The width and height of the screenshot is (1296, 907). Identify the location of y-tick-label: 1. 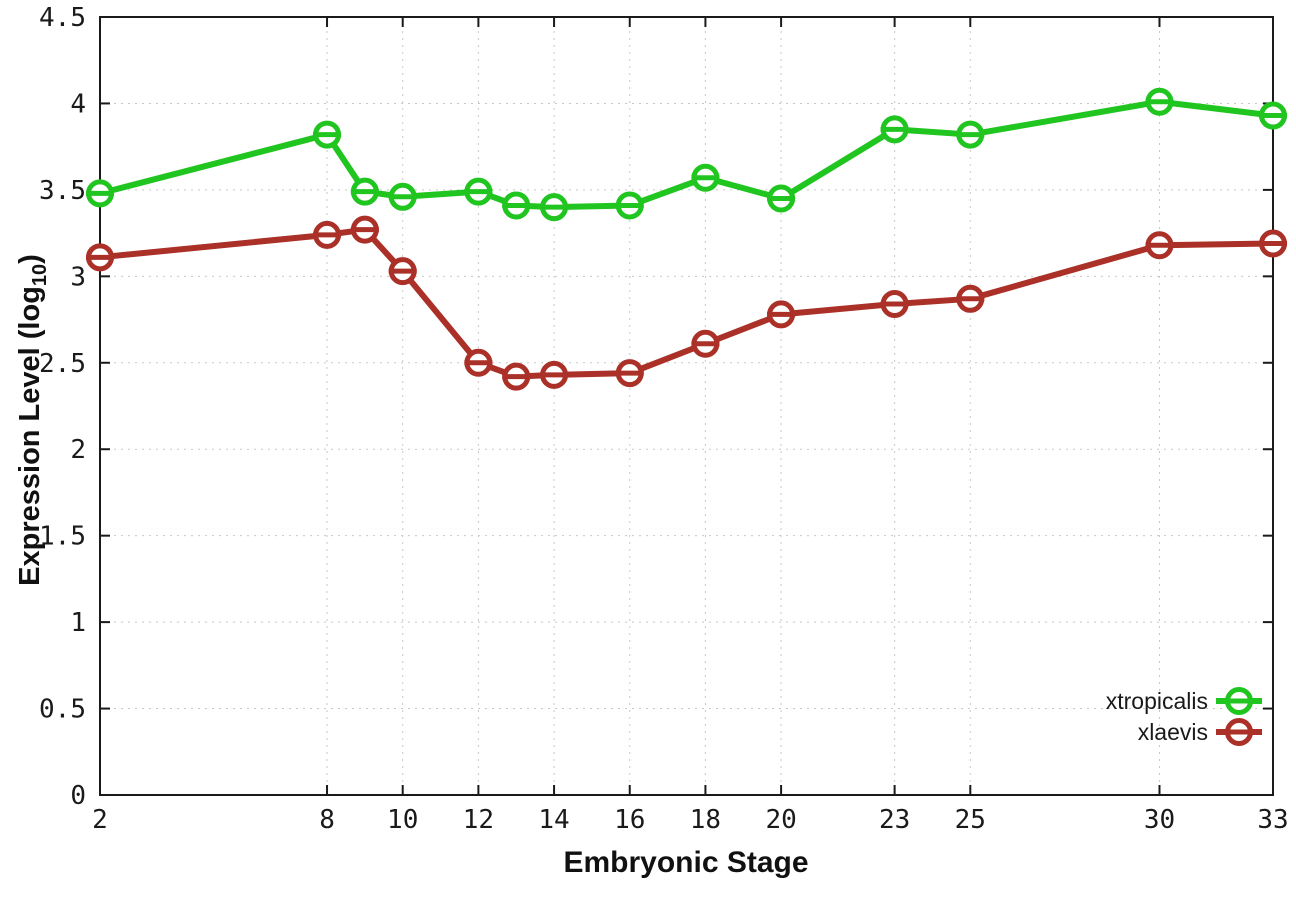
(78, 623).